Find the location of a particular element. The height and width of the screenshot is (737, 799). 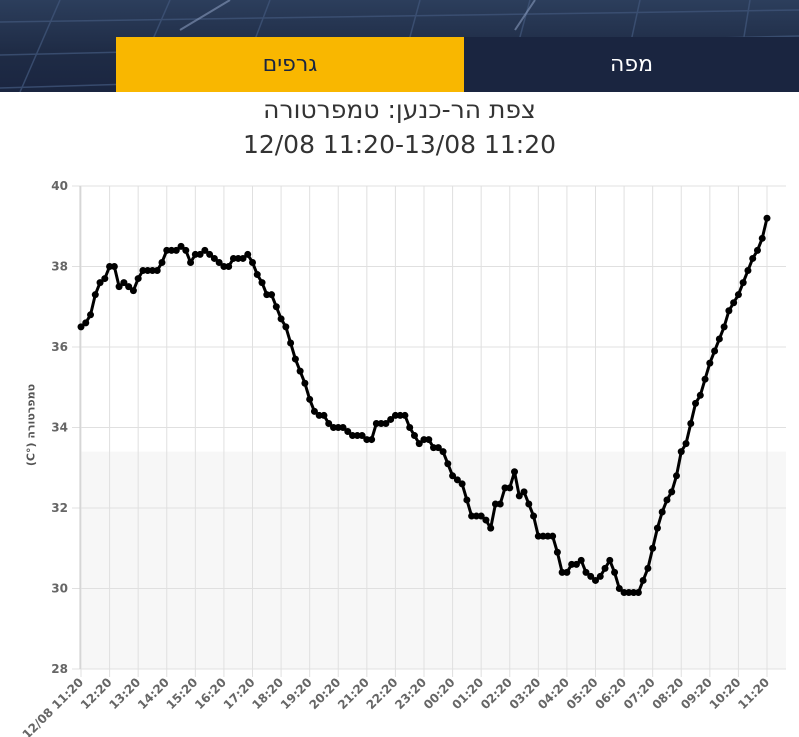

x-tick-label: 14:20 is located at coordinates (153, 693).